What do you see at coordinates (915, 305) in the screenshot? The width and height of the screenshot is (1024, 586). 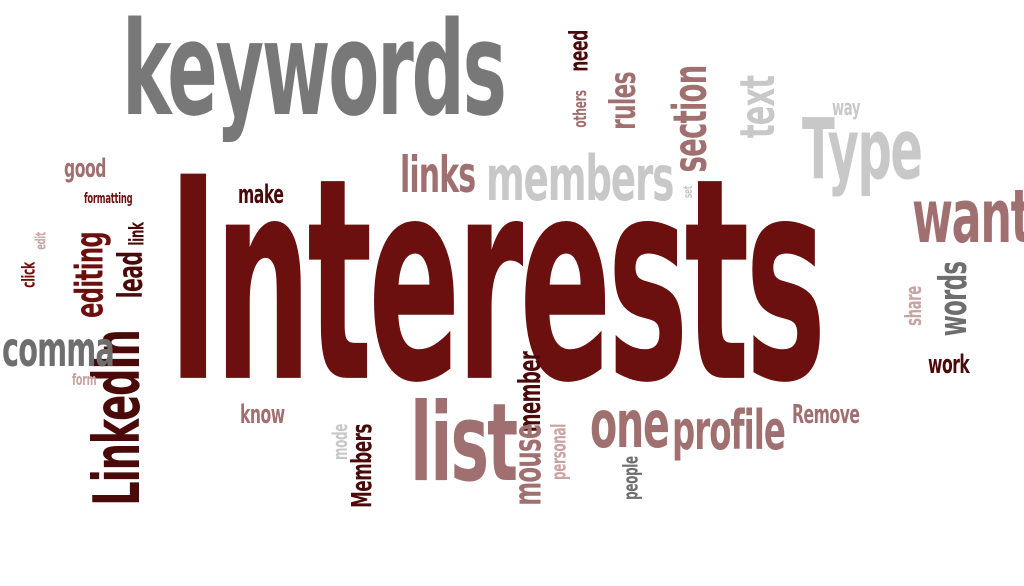 I see `word-share: share` at bounding box center [915, 305].